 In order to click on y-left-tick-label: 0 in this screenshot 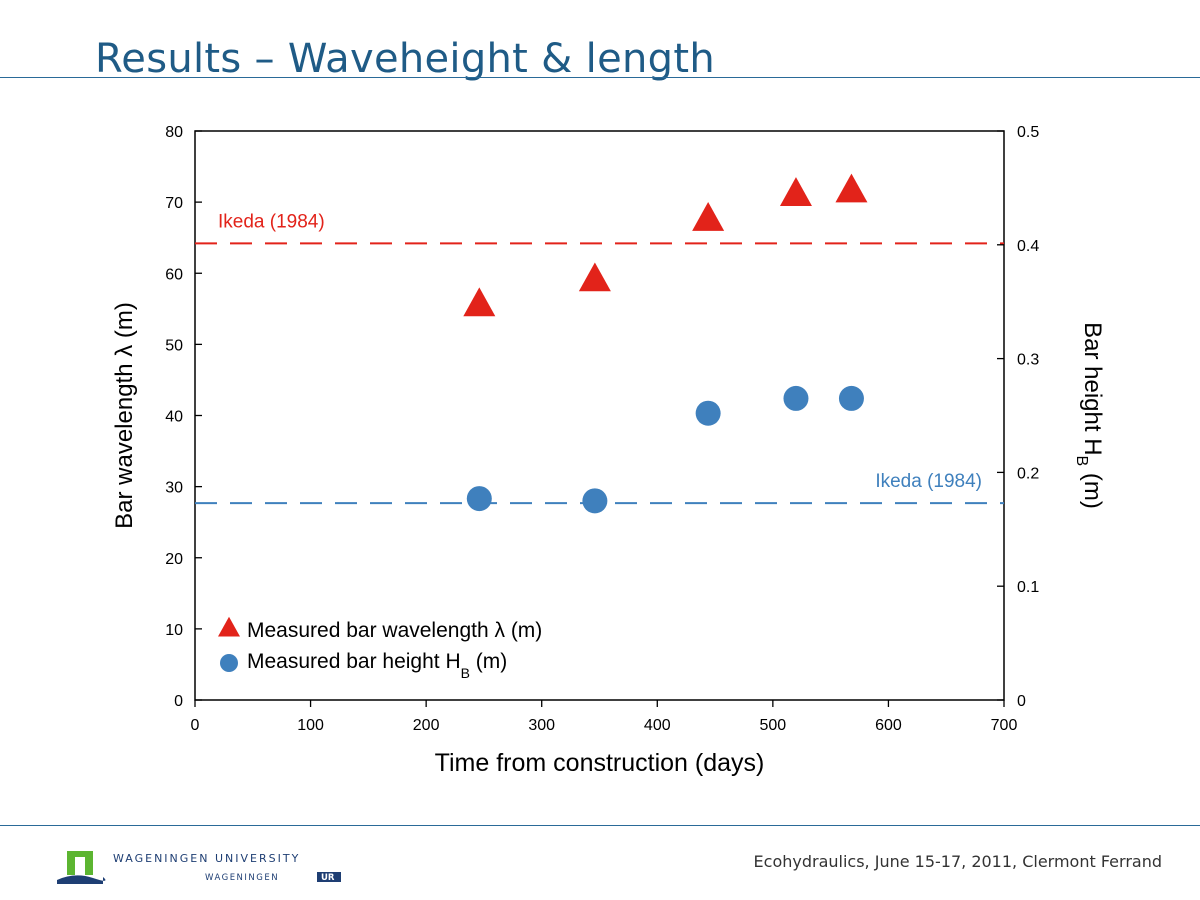, I will do `click(178, 701)`.